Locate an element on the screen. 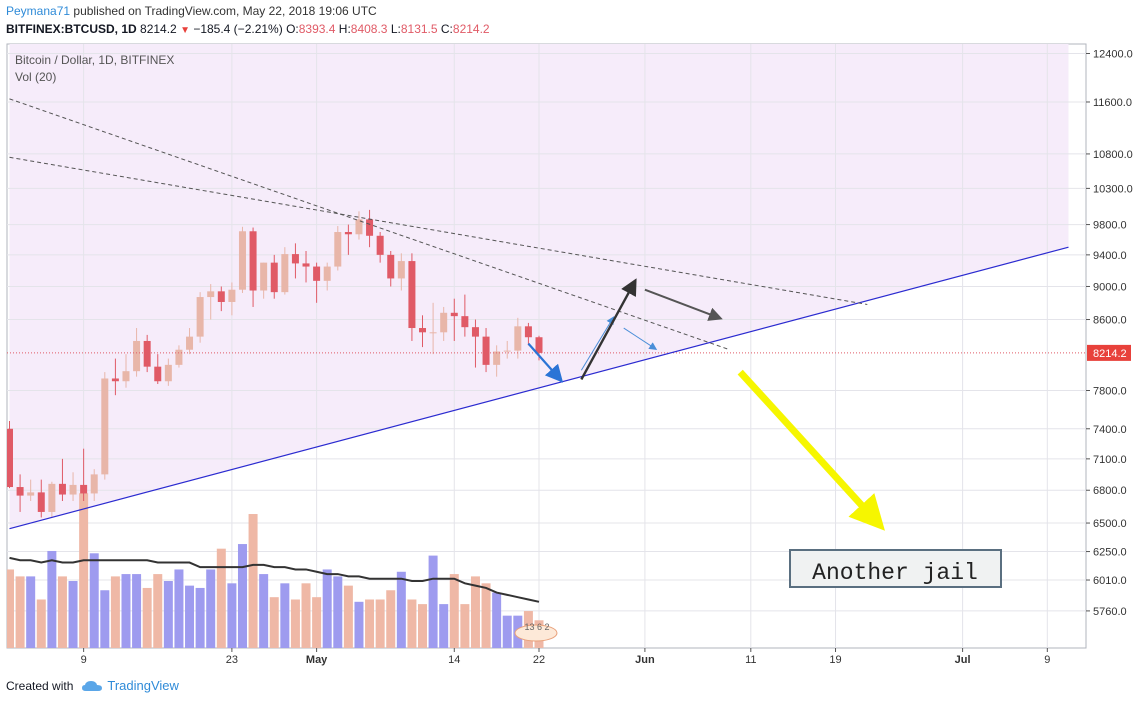 This screenshot has width=1144, height=704. y-tick-label: 6010.0 is located at coordinates (1110, 581).